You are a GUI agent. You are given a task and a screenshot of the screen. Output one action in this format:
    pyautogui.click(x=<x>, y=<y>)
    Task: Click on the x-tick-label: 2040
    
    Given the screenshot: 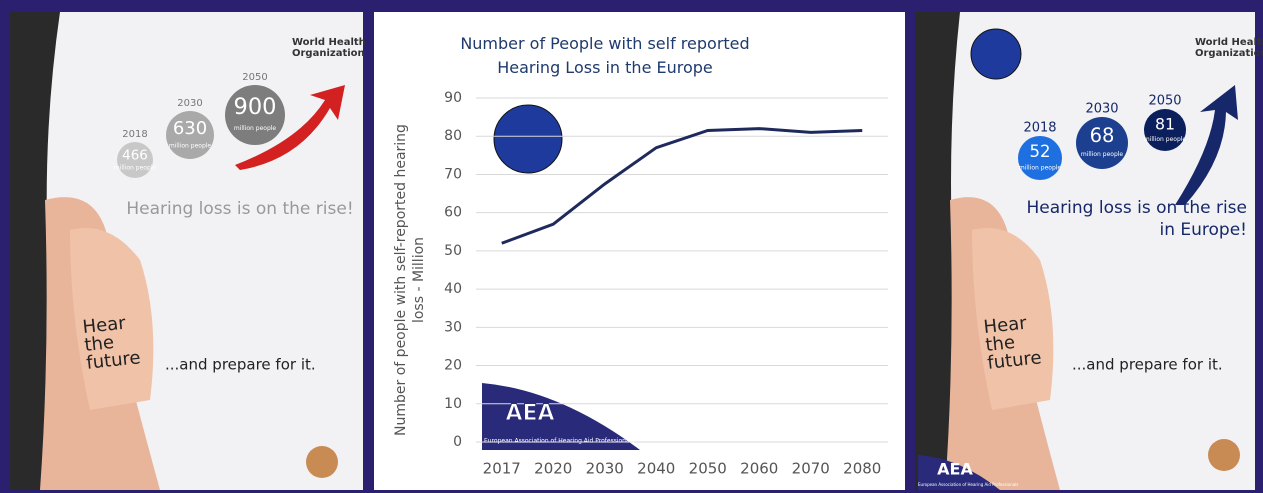 What is the action you would take?
    pyautogui.click(x=656, y=469)
    